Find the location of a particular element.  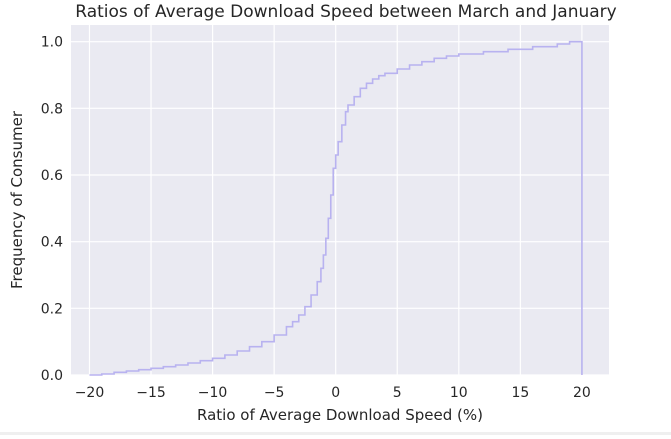

x-tick-label: 10 is located at coordinates (459, 393).